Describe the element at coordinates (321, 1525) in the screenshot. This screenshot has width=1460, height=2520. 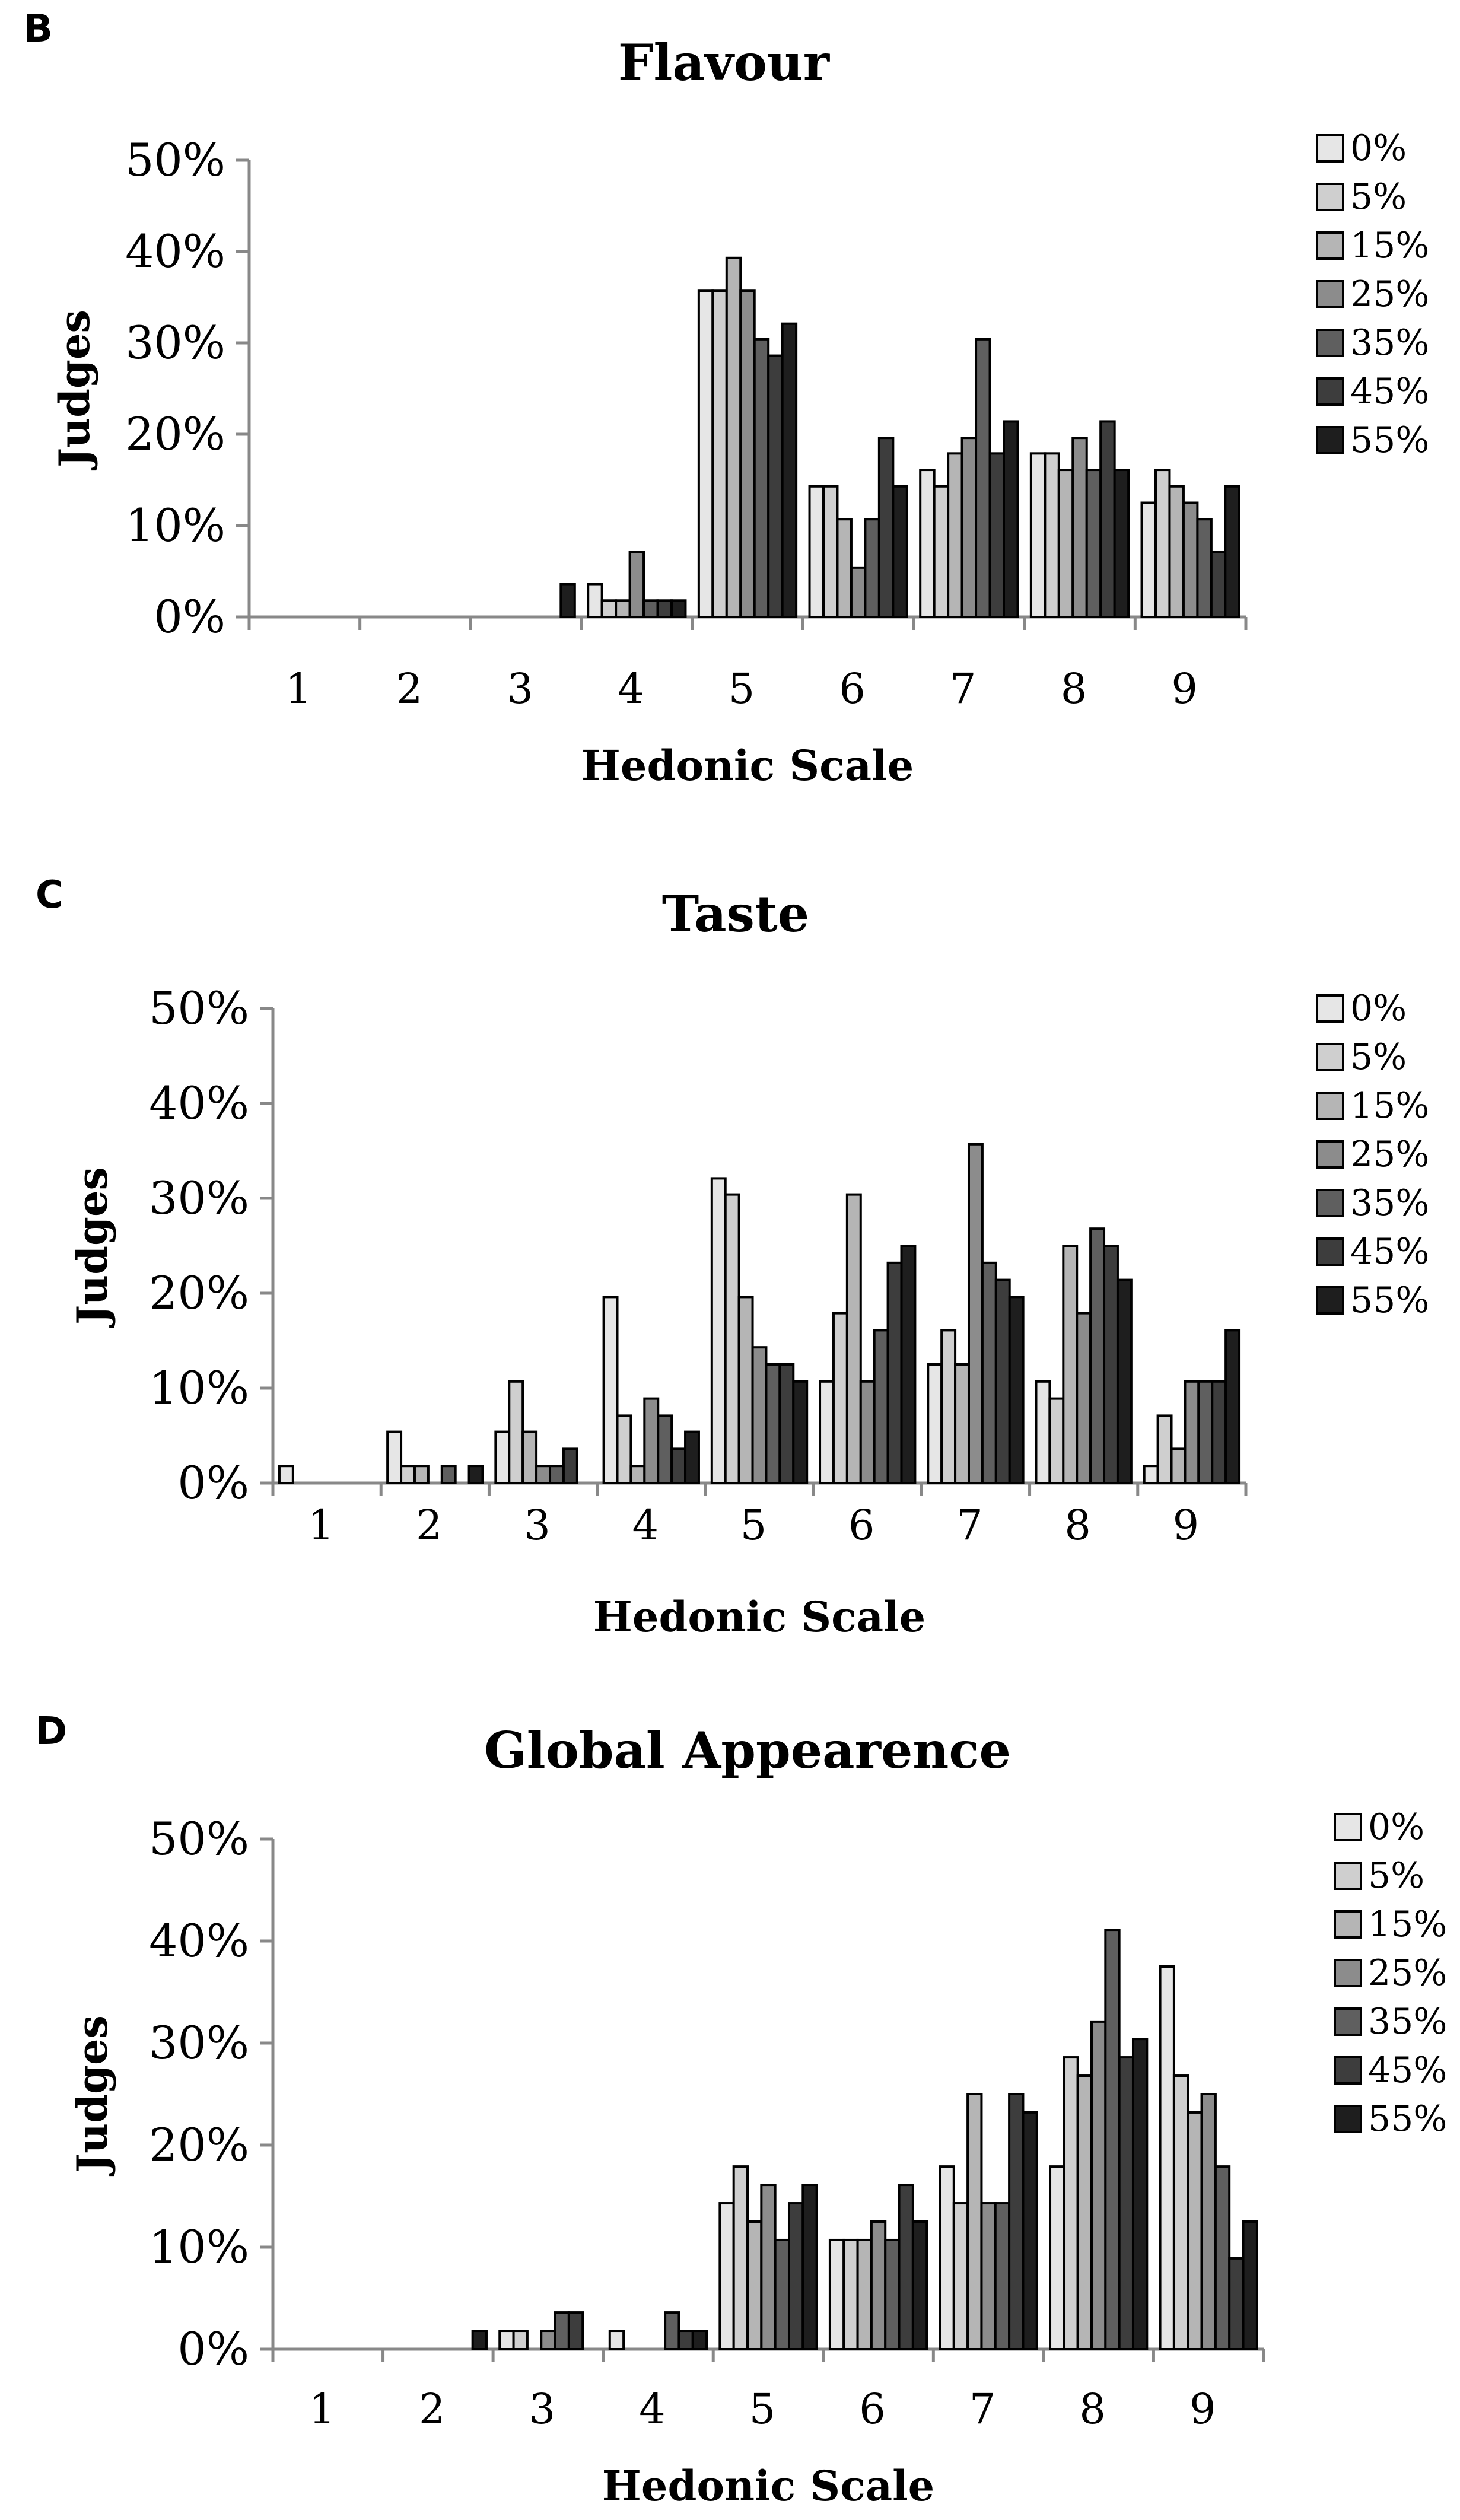
I see `x-tick-label: 1` at that location.